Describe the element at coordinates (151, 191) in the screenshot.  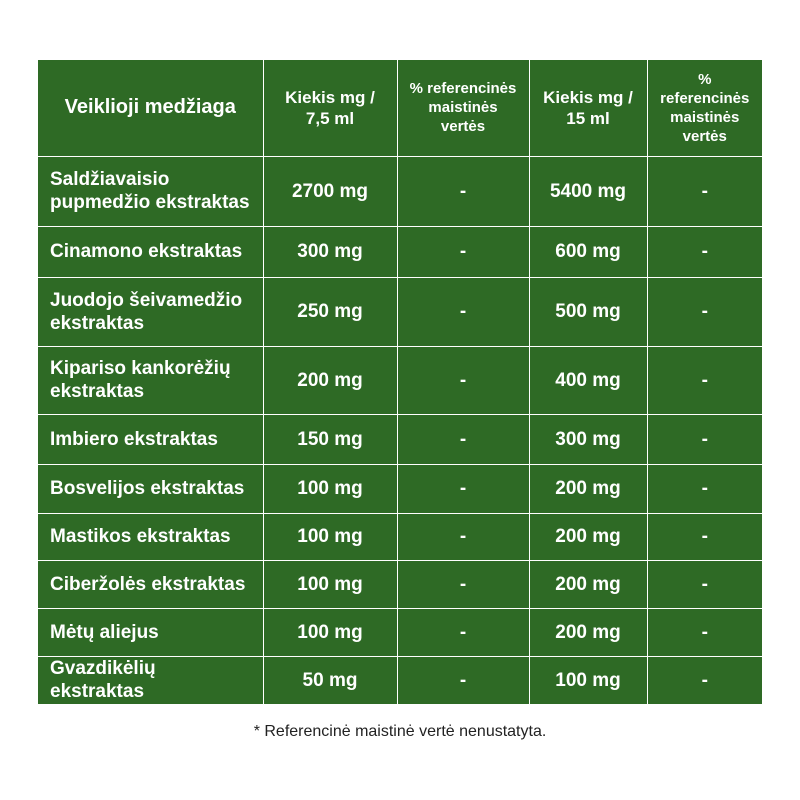
I see `ingredient-name: Saldžiavaisio pupmedžio ekstraktas` at that location.